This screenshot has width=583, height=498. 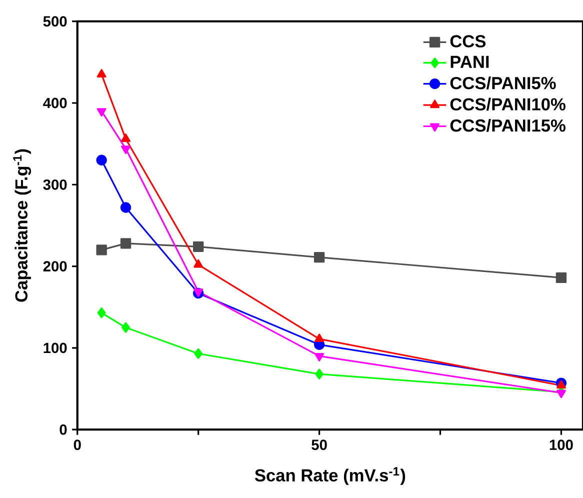 What do you see at coordinates (561, 445) in the screenshot?
I see `x-tick-label: 100` at bounding box center [561, 445].